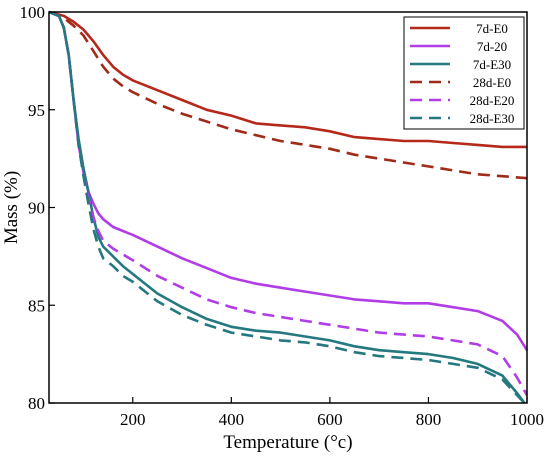  What do you see at coordinates (36, 208) in the screenshot?
I see `y-tick-label: 90` at bounding box center [36, 208].